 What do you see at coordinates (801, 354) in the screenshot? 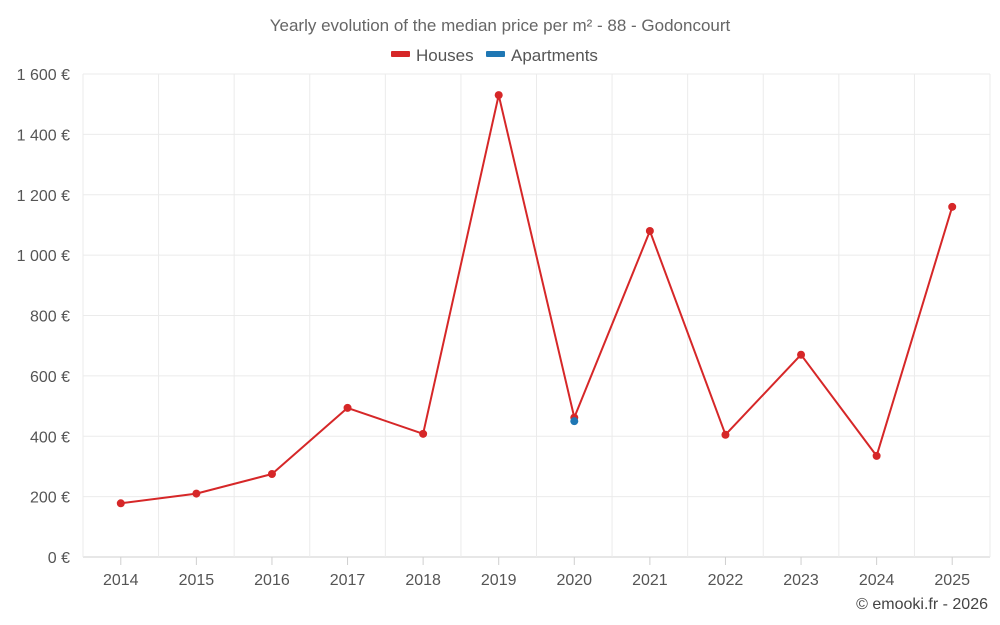
I see `data-point-houses-2023` at bounding box center [801, 354].